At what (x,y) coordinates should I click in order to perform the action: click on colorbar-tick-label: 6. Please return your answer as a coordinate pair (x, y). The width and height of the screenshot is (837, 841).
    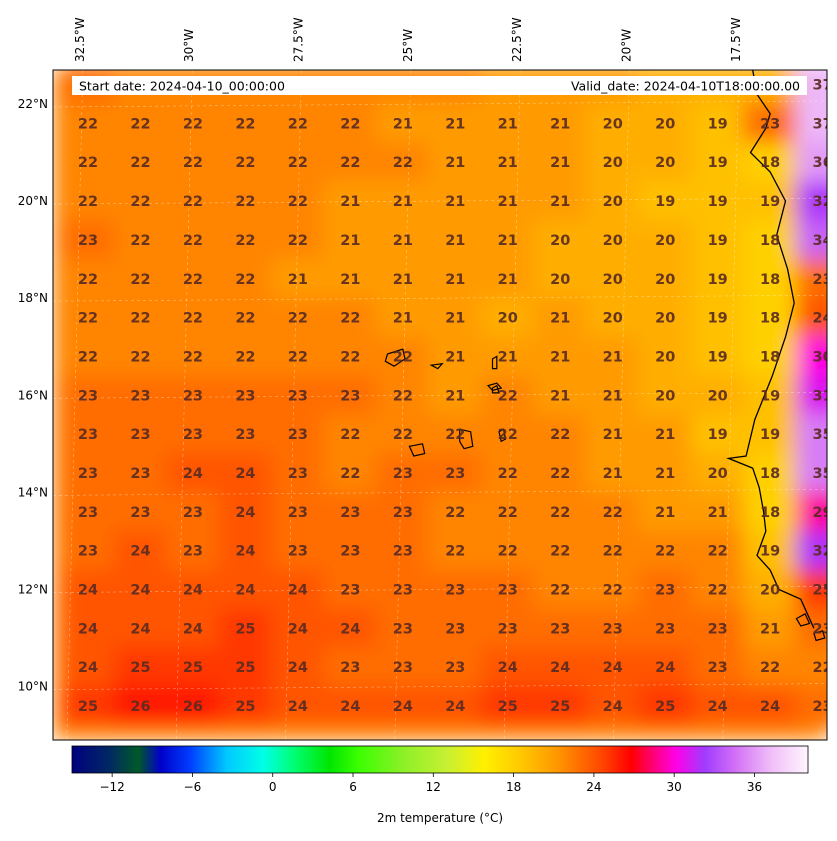
    Looking at the image, I should click on (353, 787).